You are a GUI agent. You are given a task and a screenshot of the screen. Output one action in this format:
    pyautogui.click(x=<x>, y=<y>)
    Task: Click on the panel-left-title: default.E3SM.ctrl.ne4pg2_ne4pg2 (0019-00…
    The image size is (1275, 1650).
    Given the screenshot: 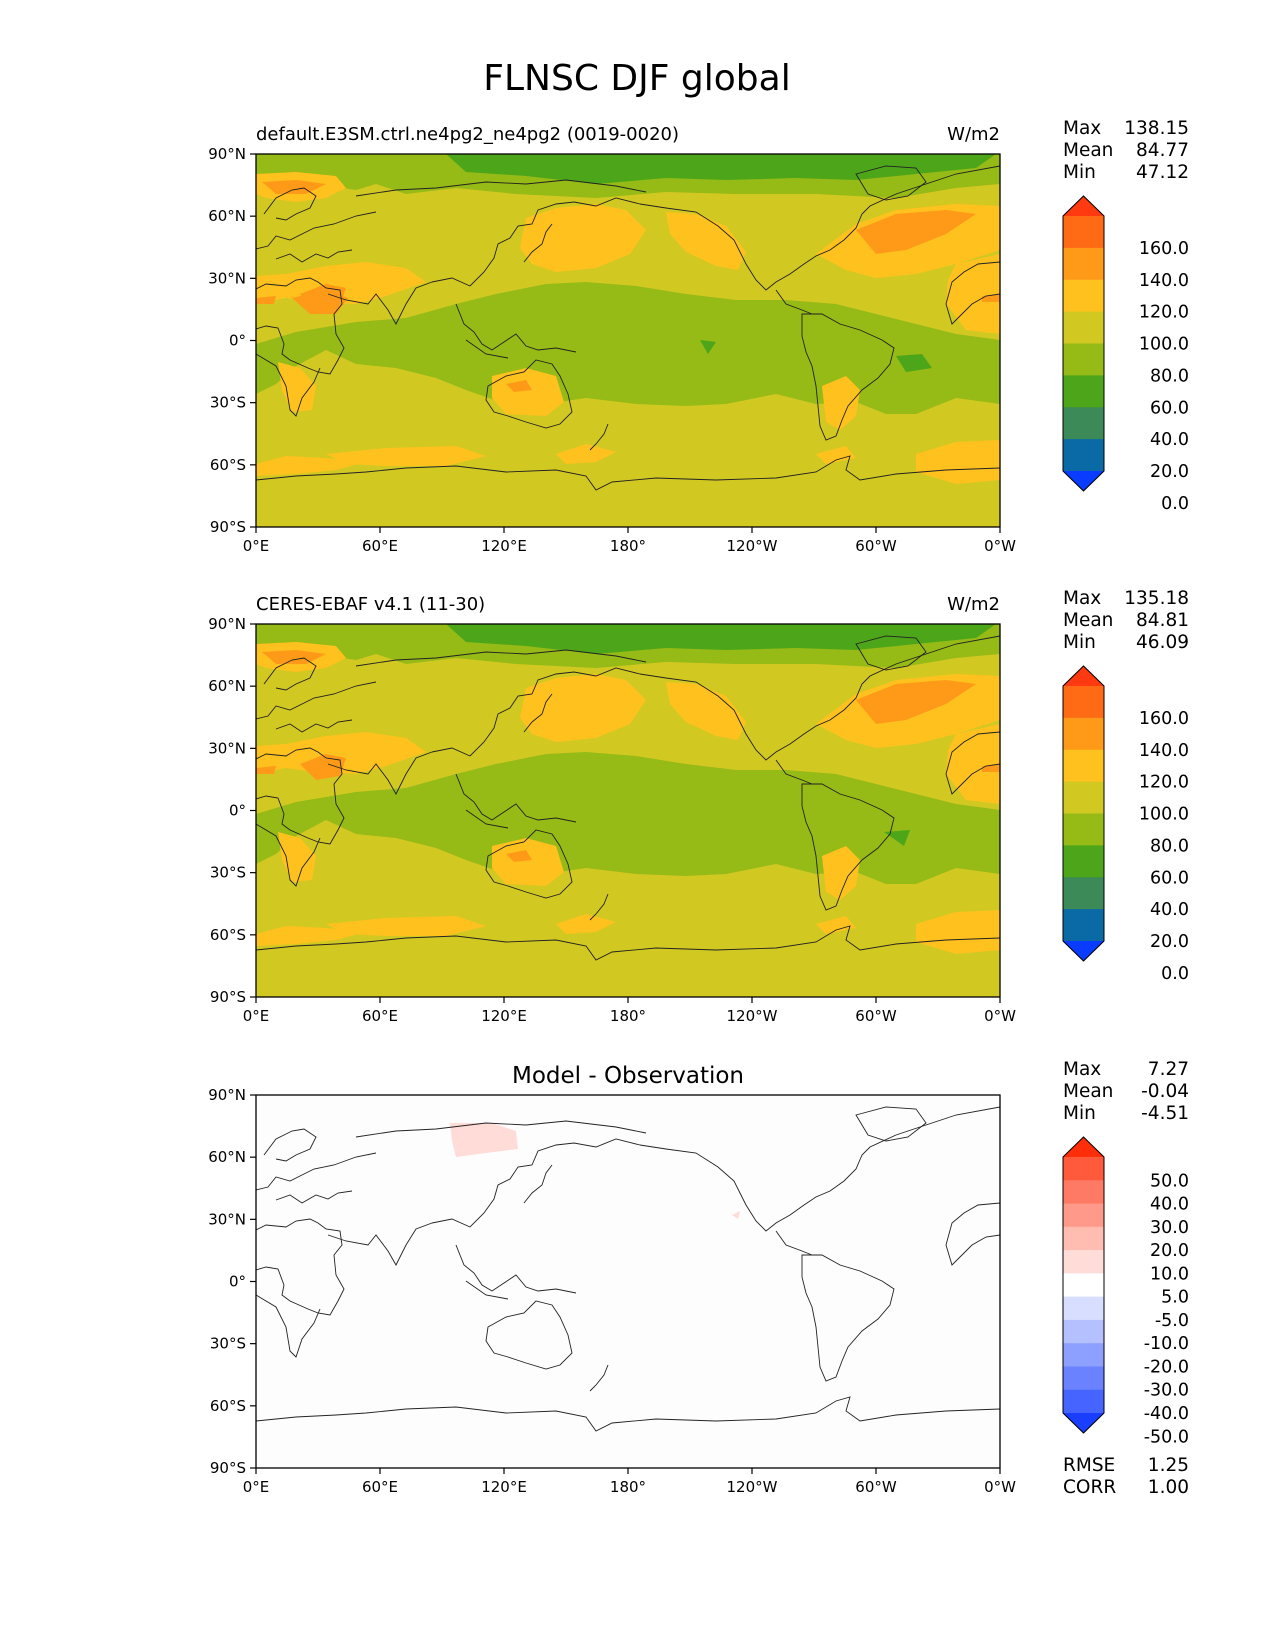 What is the action you would take?
    pyautogui.click(x=467, y=134)
    